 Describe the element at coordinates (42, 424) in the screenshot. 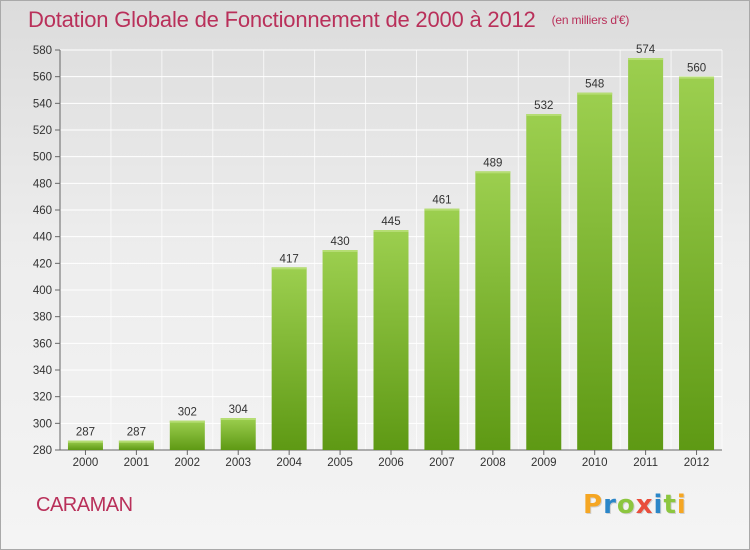

I see `y-tick-label: 300` at that location.